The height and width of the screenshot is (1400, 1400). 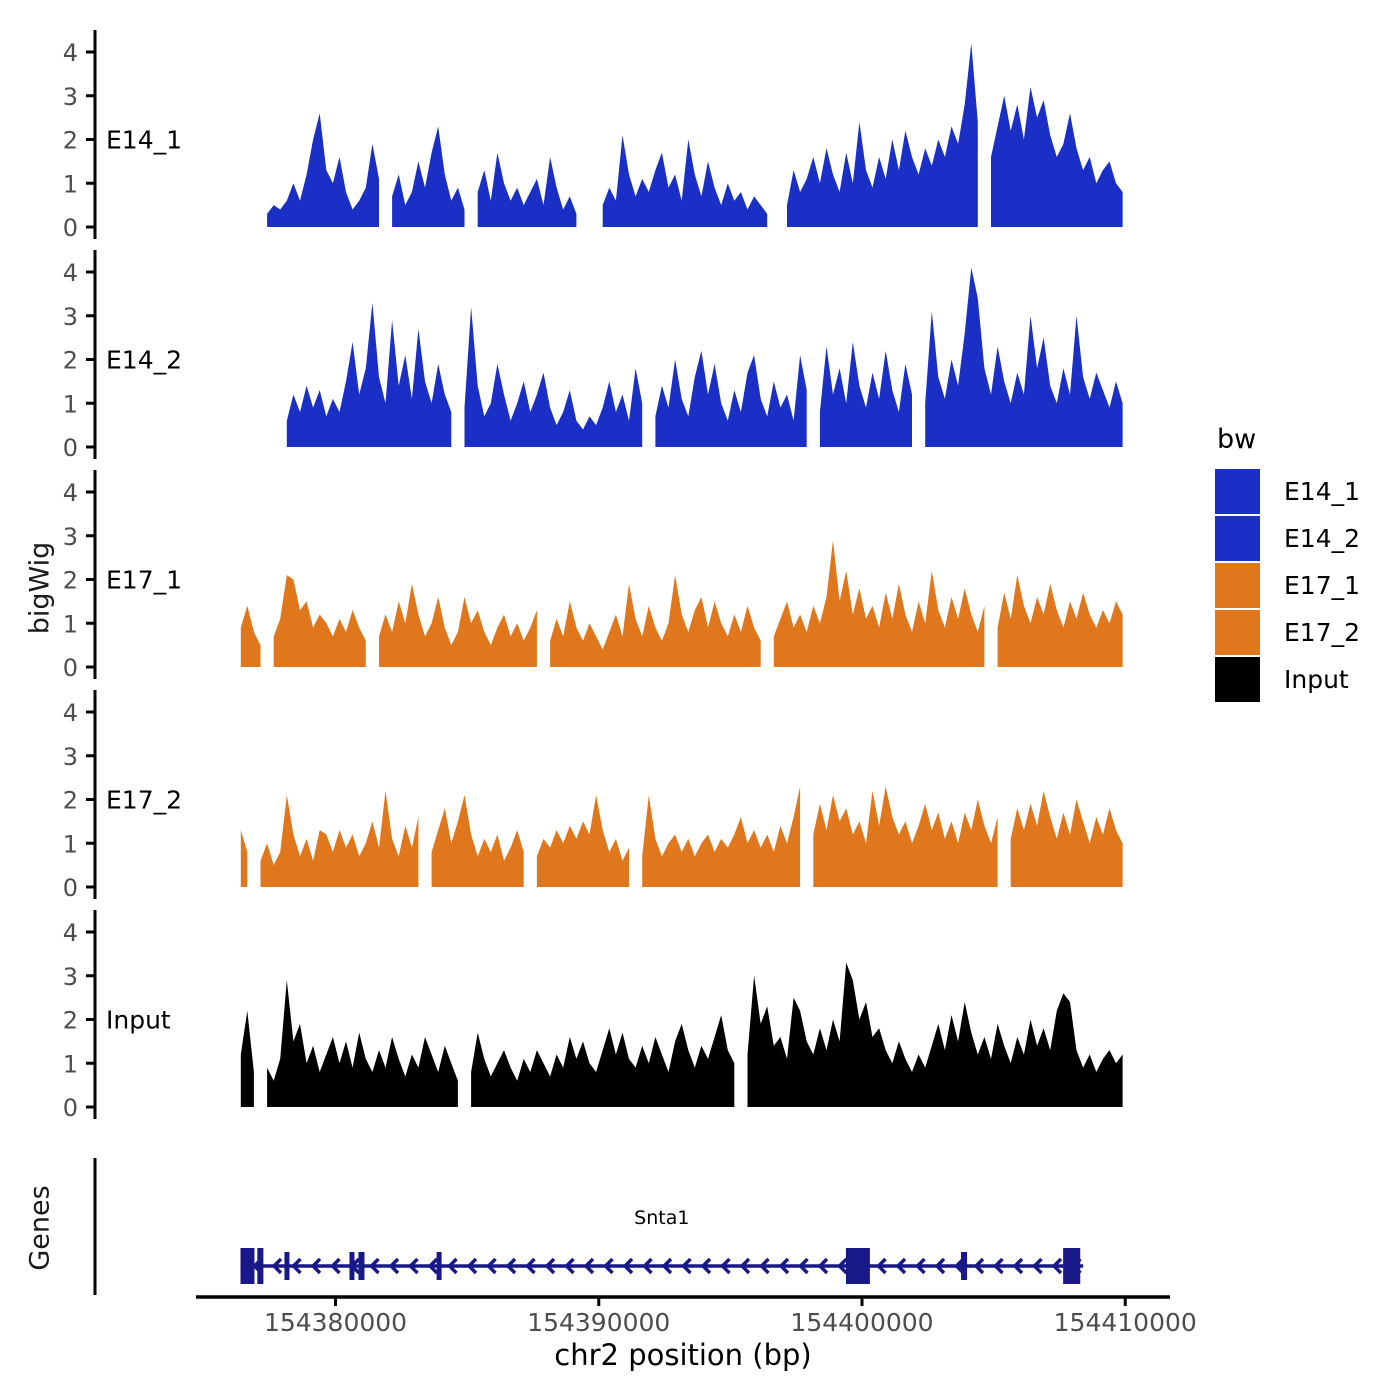 I want to click on x-tick-label: 154390000, so click(x=598, y=1322).